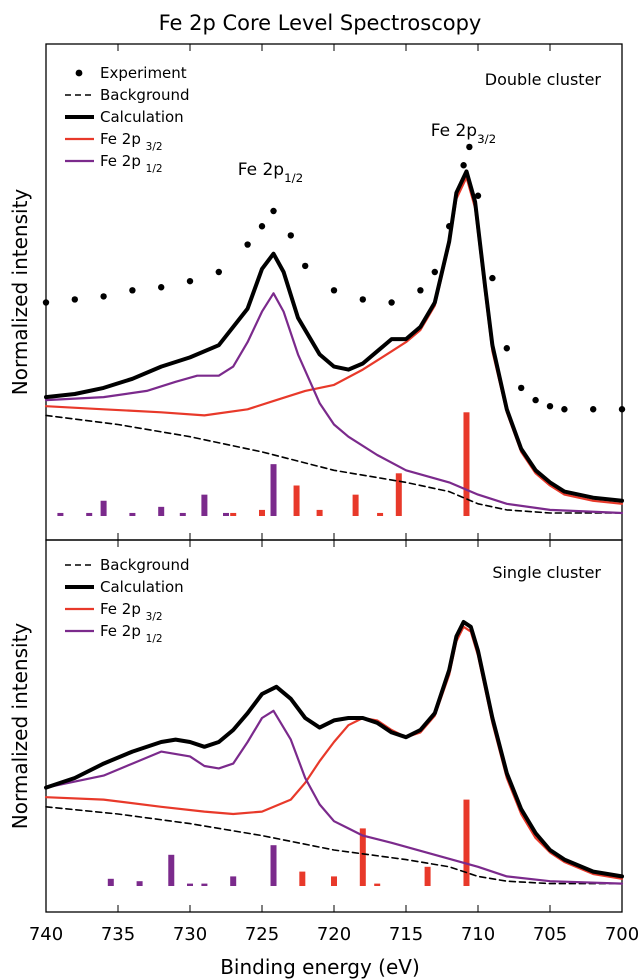  Describe the element at coordinates (622, 934) in the screenshot. I see `x-tick-label: 700` at that location.